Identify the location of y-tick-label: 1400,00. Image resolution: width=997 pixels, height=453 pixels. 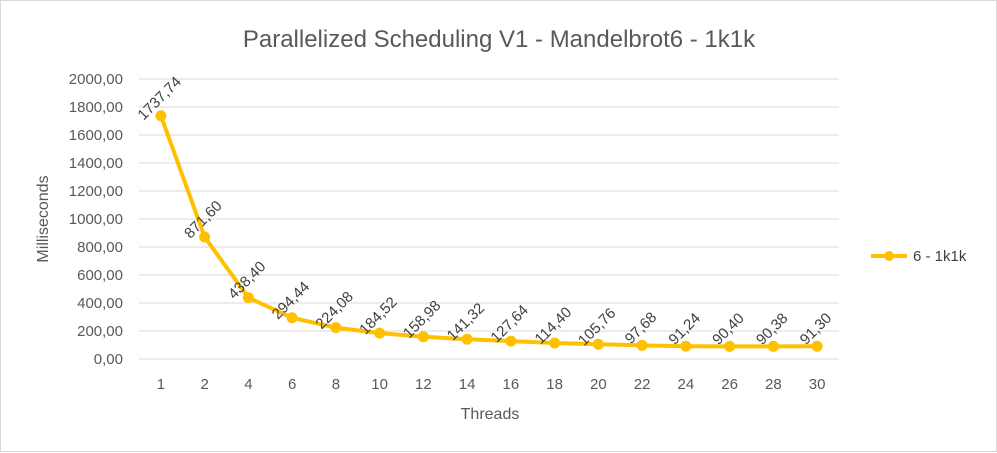
(96, 163).